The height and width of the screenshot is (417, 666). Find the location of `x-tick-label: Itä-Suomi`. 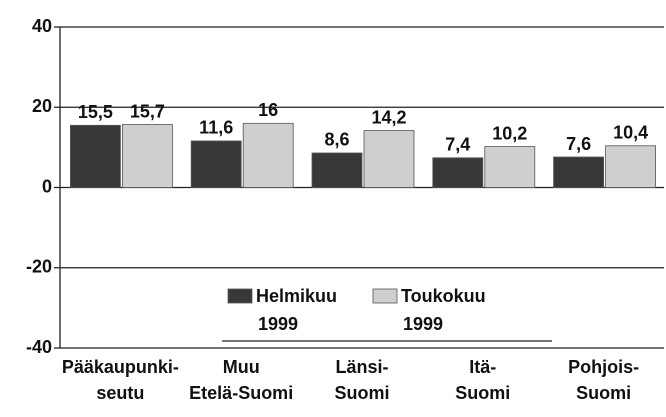

x-tick-label: Itä-Suomi is located at coordinates (482, 380).